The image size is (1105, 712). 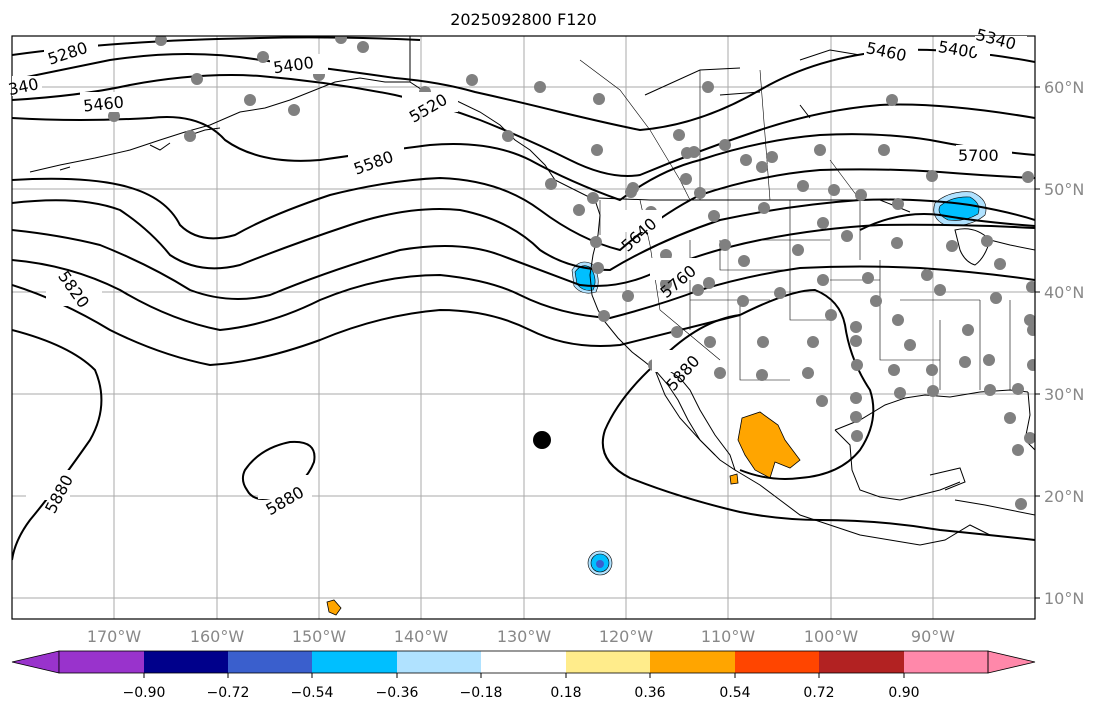 What do you see at coordinates (481, 693) in the screenshot?
I see `colorbar-tick-label: −0.18` at bounding box center [481, 693].